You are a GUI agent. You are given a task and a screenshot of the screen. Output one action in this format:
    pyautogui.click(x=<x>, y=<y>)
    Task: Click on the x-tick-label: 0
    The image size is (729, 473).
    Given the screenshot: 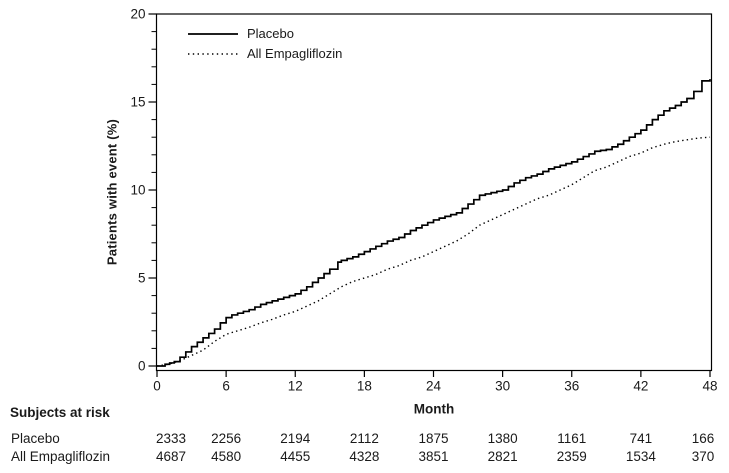 What is the action you would take?
    pyautogui.click(x=157, y=386)
    